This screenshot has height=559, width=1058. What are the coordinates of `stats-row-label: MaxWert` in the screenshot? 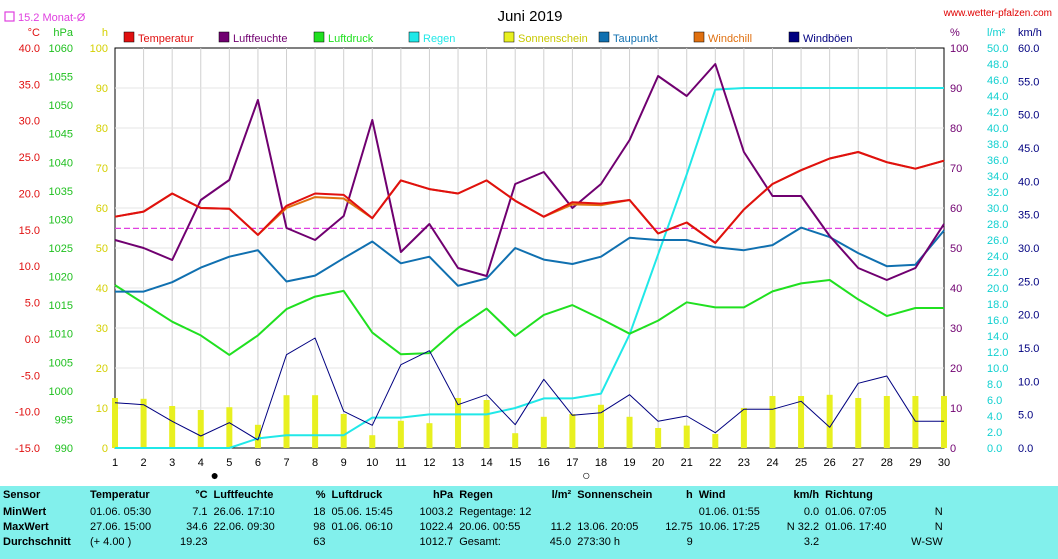 It's located at (26, 526).